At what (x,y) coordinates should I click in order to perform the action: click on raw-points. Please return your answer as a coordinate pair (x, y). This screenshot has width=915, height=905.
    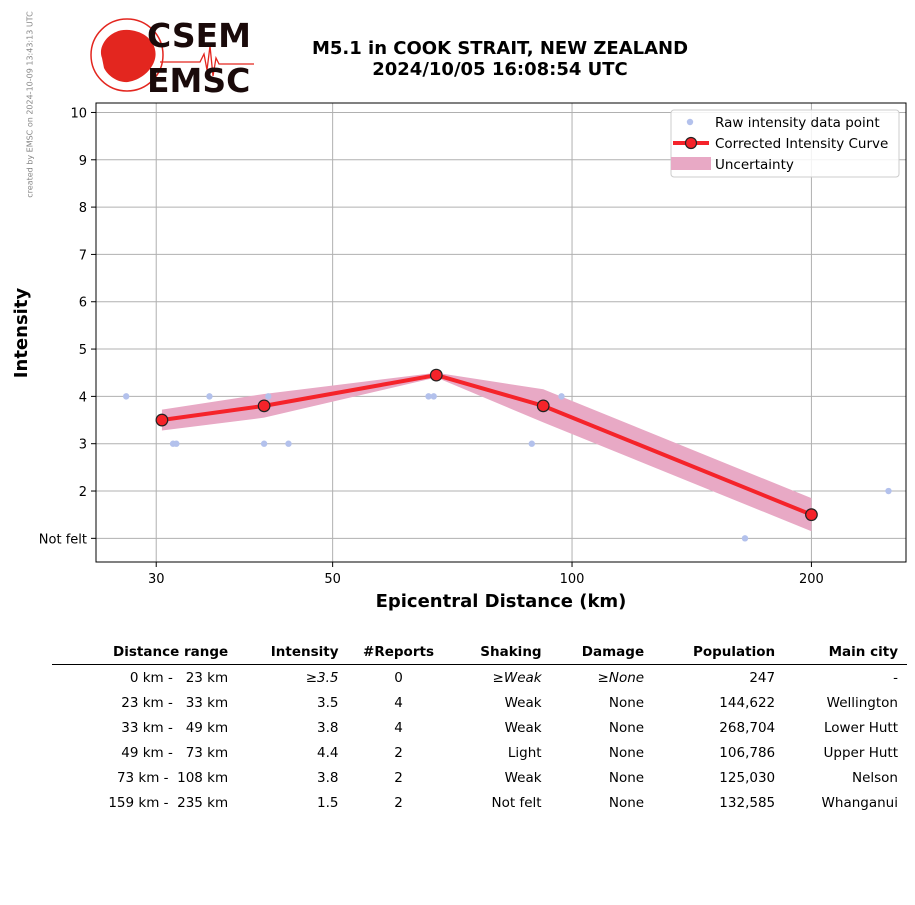
    Looking at the image, I should click on (507, 467).